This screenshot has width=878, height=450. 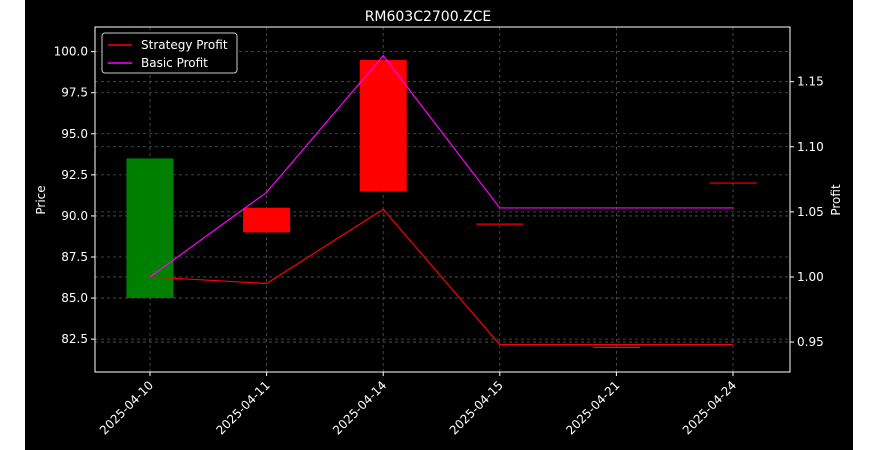 I want to click on left-tick-label: 100.0, so click(x=71, y=52).